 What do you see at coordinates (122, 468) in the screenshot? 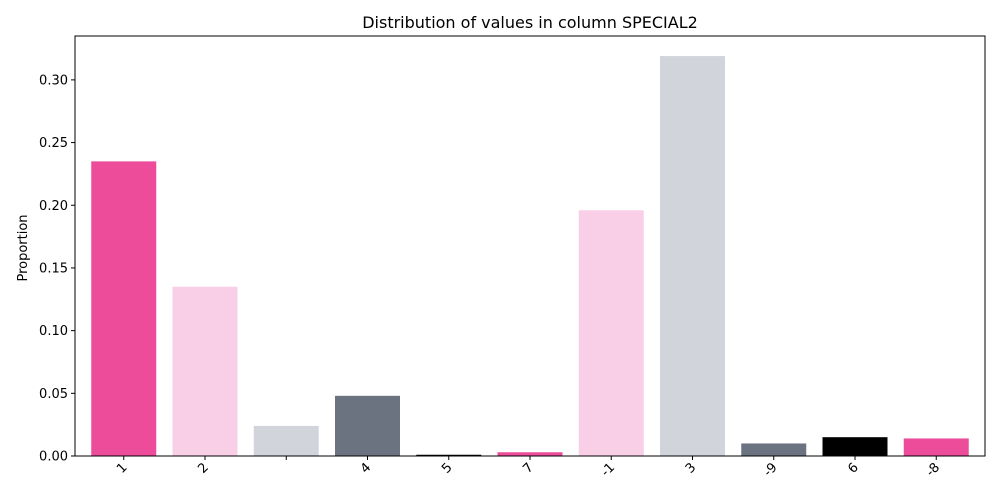
I see `x-tick-label: 1` at bounding box center [122, 468].